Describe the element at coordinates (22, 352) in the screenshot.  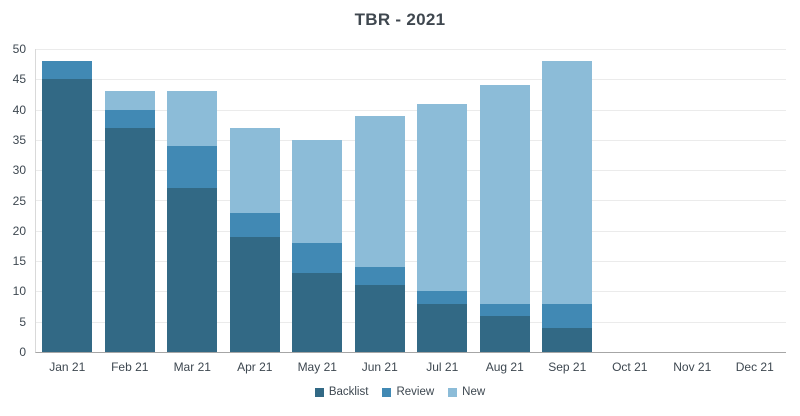
I see `y-tick-0: 0` at that location.